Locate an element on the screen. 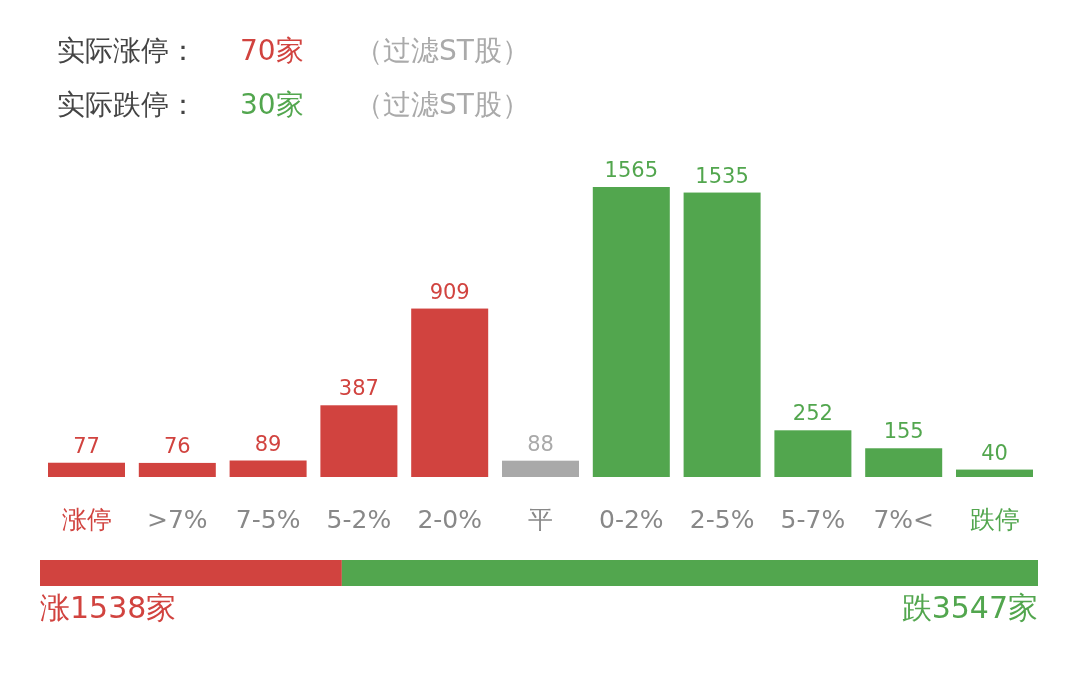  x-tick-label: 0-2% is located at coordinates (631, 519).